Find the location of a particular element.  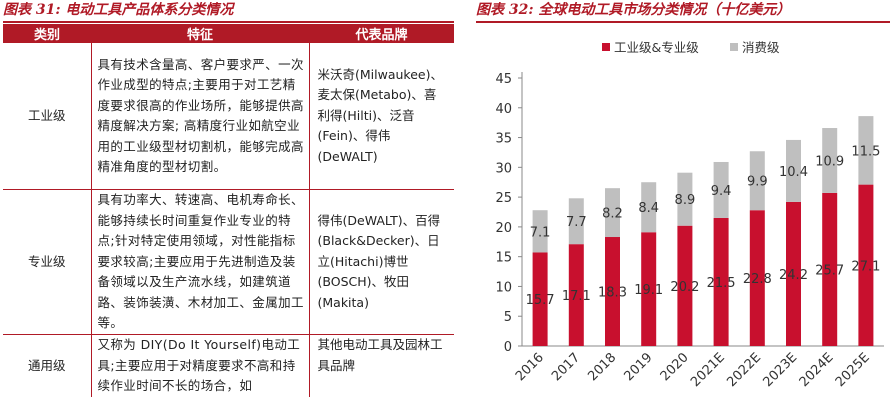

x-tick-label: 2019 is located at coordinates (639, 367).